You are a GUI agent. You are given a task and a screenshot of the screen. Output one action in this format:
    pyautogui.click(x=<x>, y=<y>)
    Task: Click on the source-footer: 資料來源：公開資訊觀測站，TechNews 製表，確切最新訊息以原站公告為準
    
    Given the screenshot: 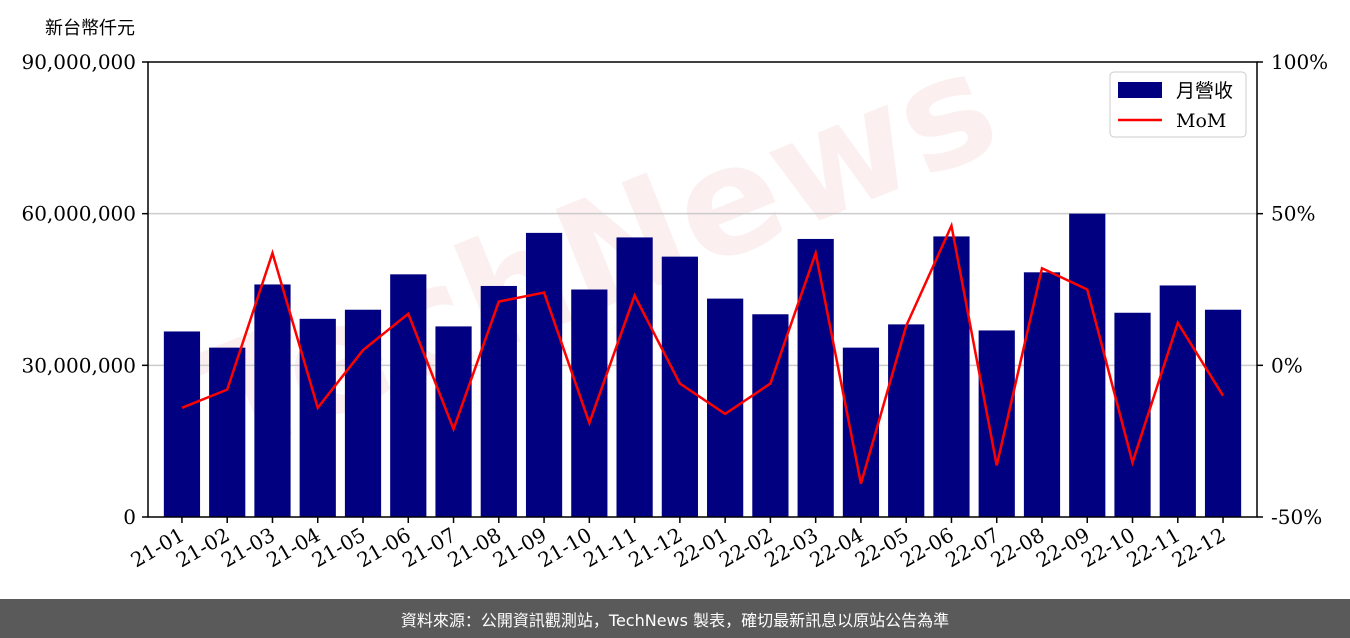 What is the action you would take?
    pyautogui.click(x=675, y=618)
    